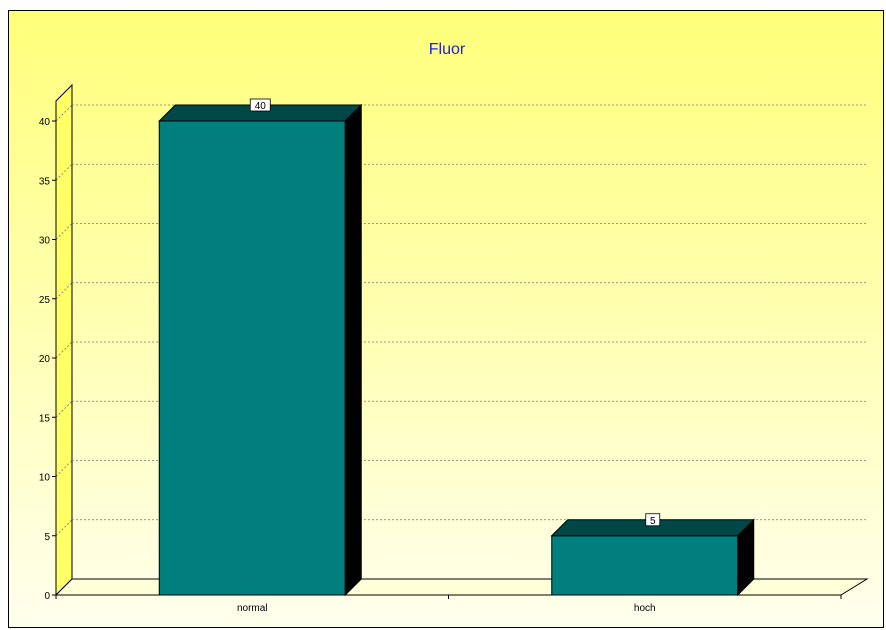 The image size is (886, 630). What do you see at coordinates (47, 537) in the screenshot?
I see `y-tick-label: 5` at bounding box center [47, 537].